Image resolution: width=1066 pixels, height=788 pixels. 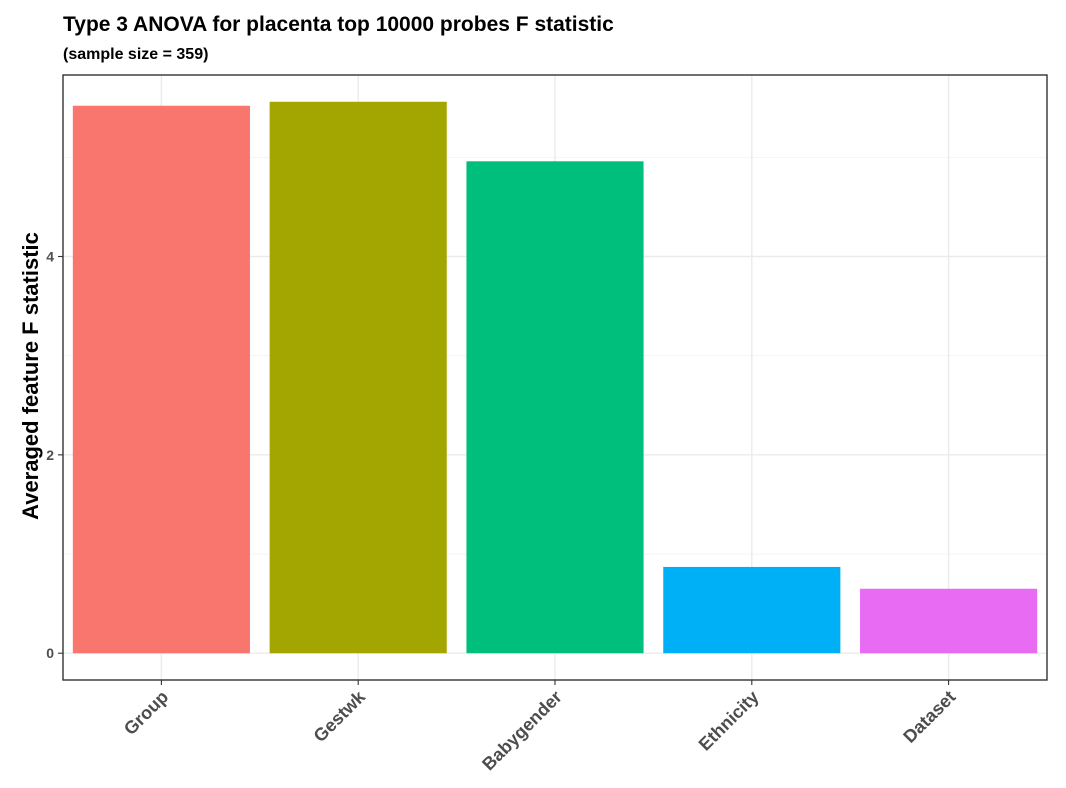 I want to click on bar-babygender, so click(x=555, y=407).